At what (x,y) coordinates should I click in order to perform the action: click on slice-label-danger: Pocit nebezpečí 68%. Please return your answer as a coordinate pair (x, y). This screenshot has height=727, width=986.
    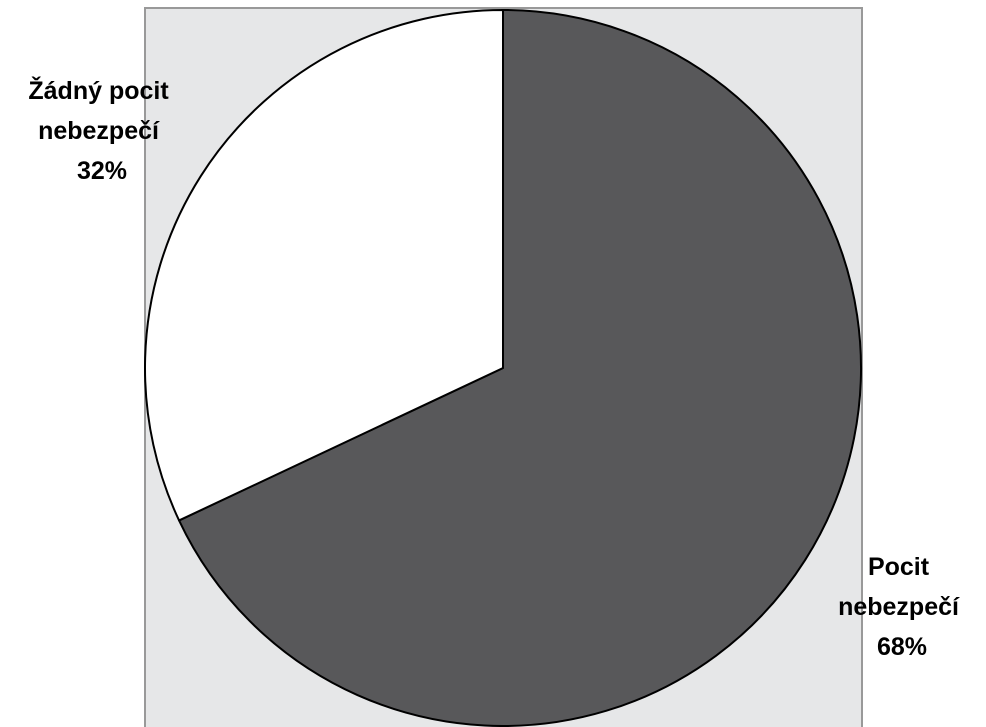
    Looking at the image, I should click on (902, 607).